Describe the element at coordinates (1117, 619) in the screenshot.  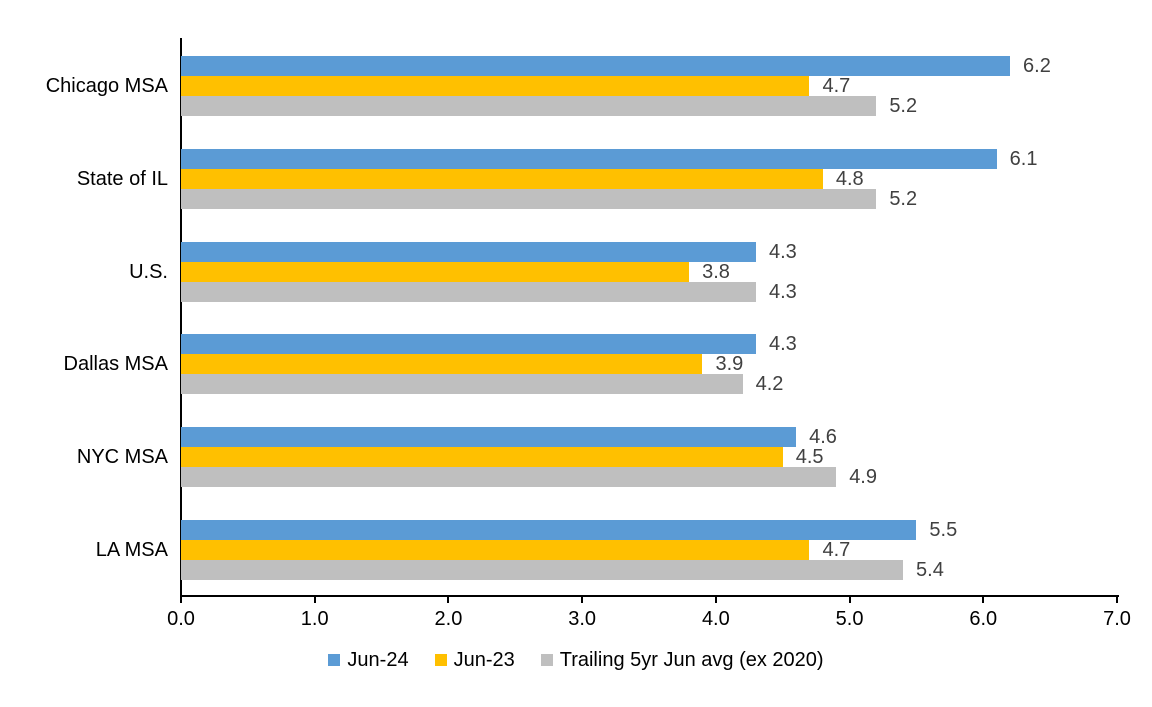
I see `x-axis-tick-label: 7.0` at that location.